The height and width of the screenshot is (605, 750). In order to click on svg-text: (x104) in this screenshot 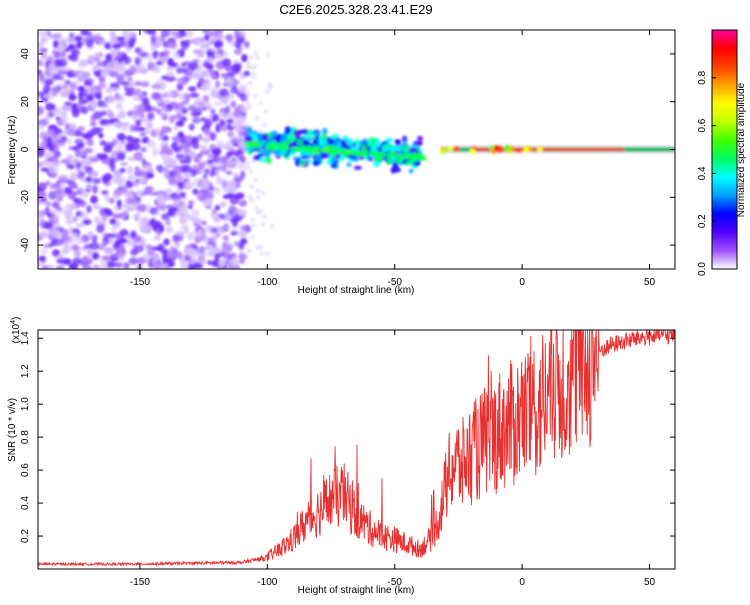, I will do `click(16, 330)`.